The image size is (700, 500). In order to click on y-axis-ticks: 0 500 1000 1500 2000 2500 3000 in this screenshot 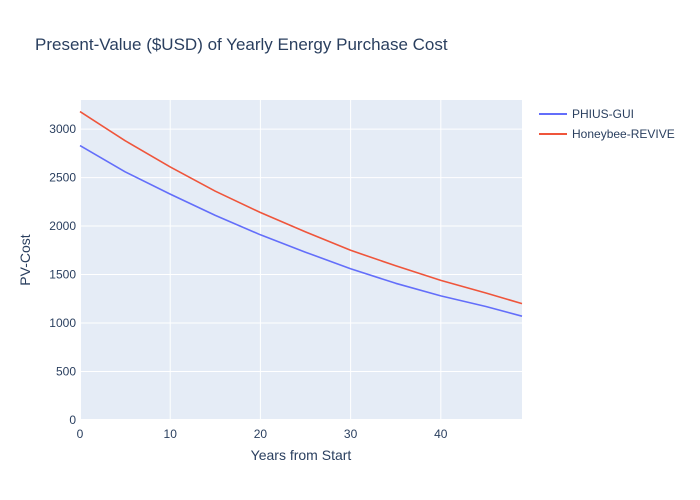, I will do `click(62, 274)`.